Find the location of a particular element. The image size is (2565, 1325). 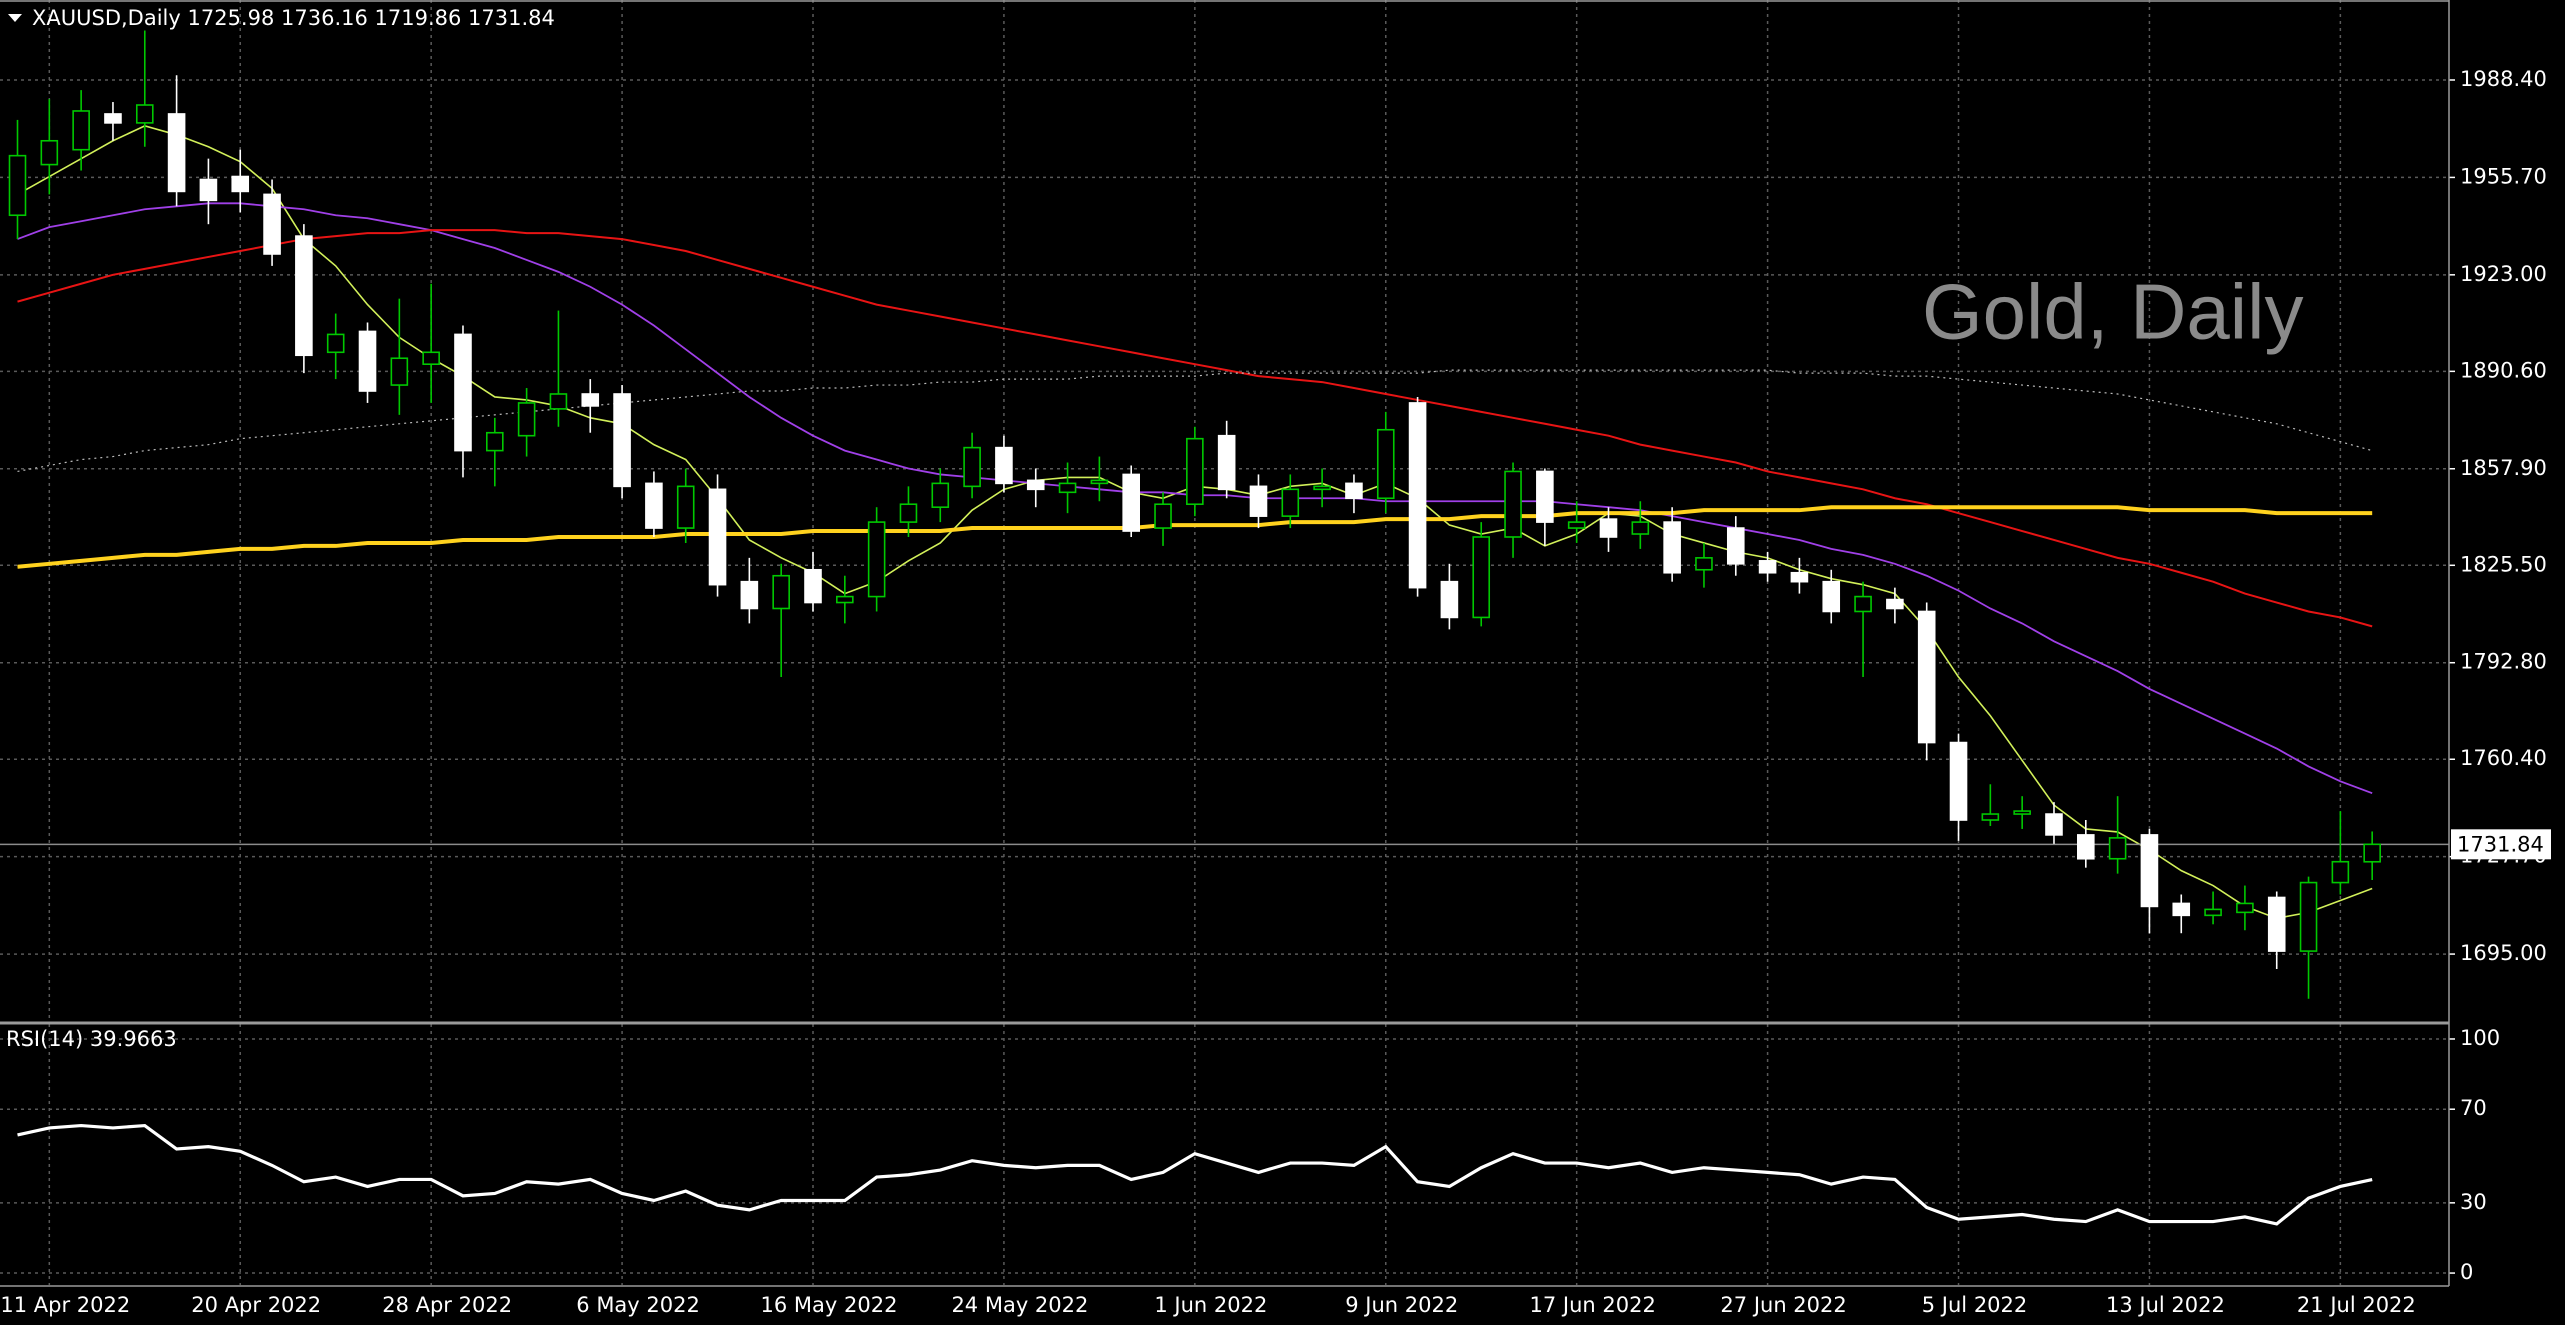

y-tick-label: 0 is located at coordinates (2466, 1272).